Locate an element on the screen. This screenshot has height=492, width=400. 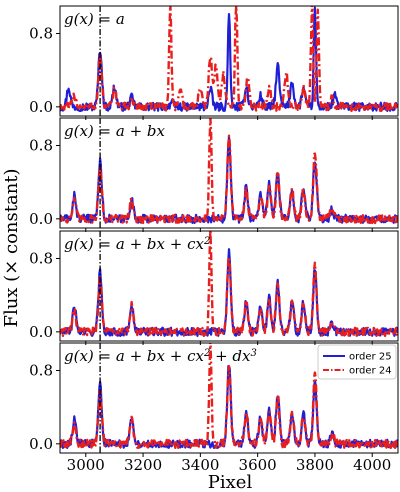
panel-title: g(x) = a is located at coordinates (94, 19).